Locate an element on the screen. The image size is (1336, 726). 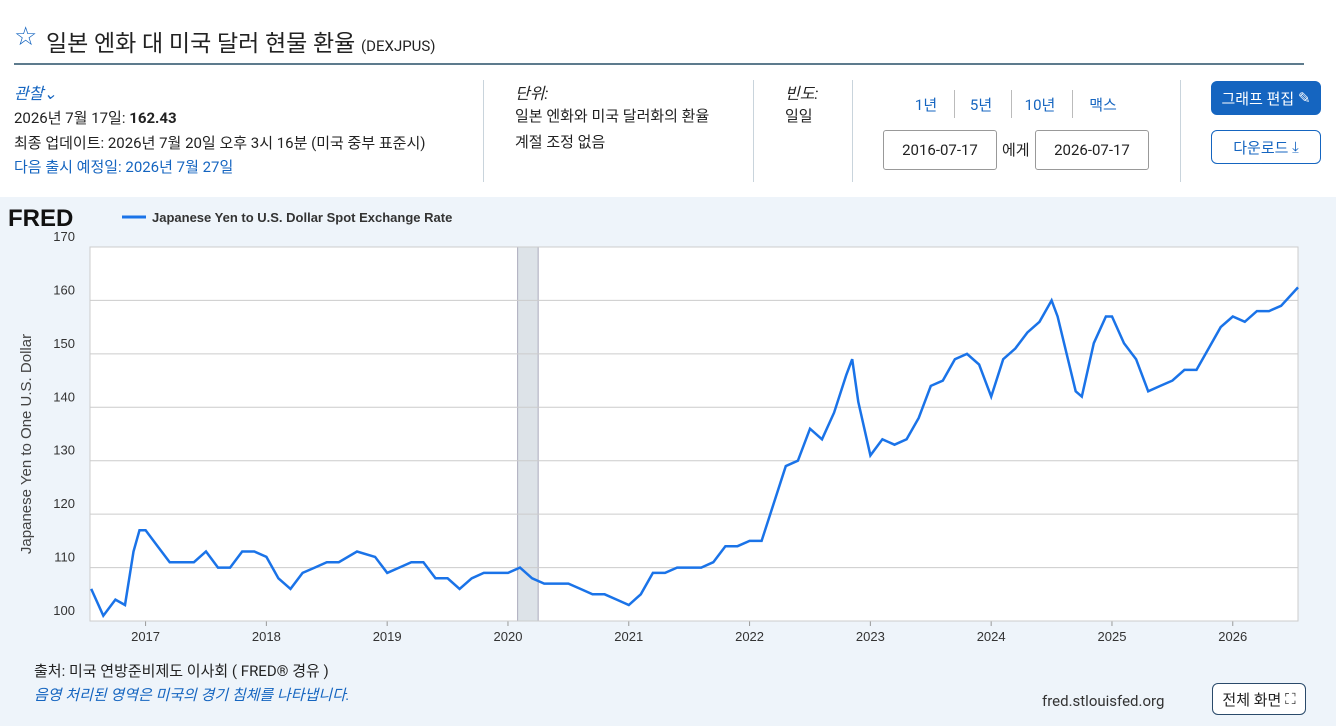
y-tick-label: 100 is located at coordinates (64, 610).